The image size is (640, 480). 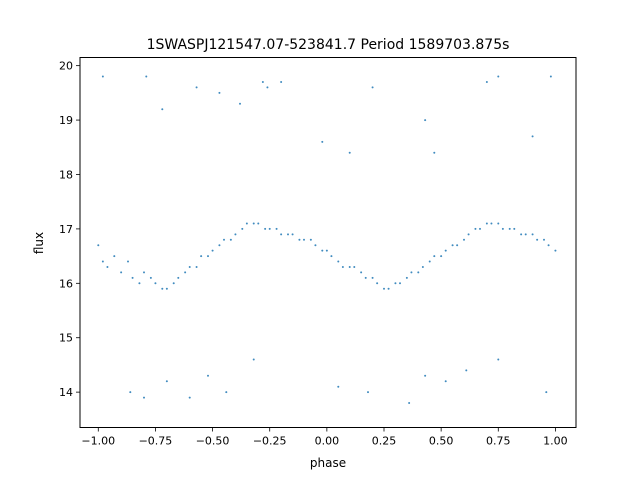 What do you see at coordinates (66, 229) in the screenshot?
I see `y-tick-label: 17` at bounding box center [66, 229].